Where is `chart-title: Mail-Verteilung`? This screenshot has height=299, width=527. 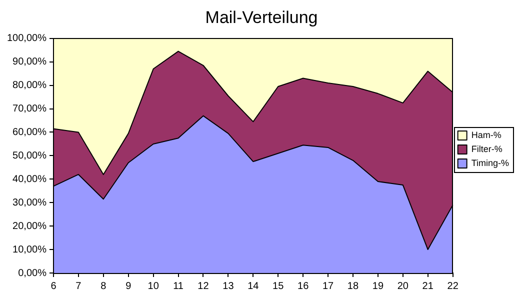
chart-title: Mail-Verteilung is located at coordinates (261, 17).